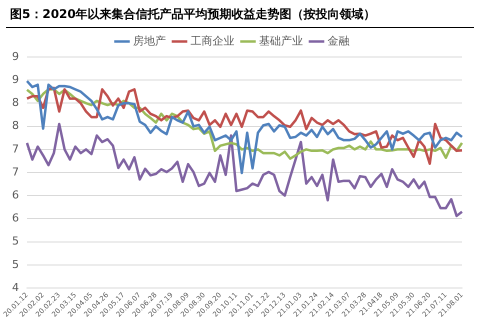  What do you see at coordinates (281, 41) in the screenshot?
I see `legend-label: 基础产业` at bounding box center [281, 41].